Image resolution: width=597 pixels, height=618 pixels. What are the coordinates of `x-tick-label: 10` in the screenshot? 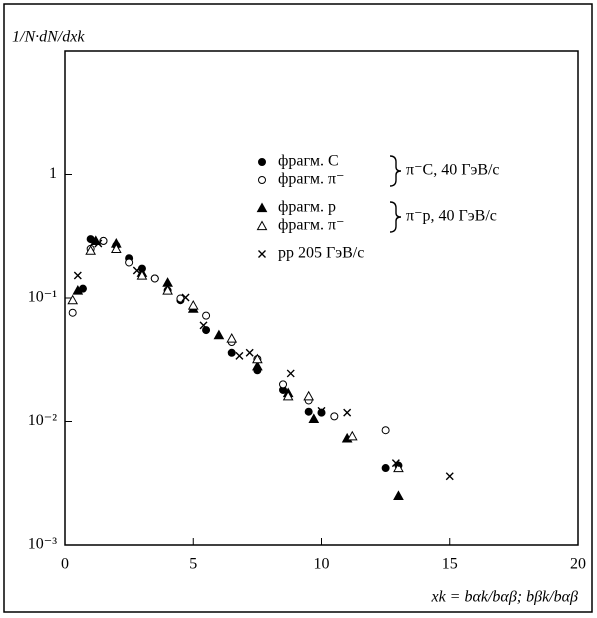 It's located at (322, 564).